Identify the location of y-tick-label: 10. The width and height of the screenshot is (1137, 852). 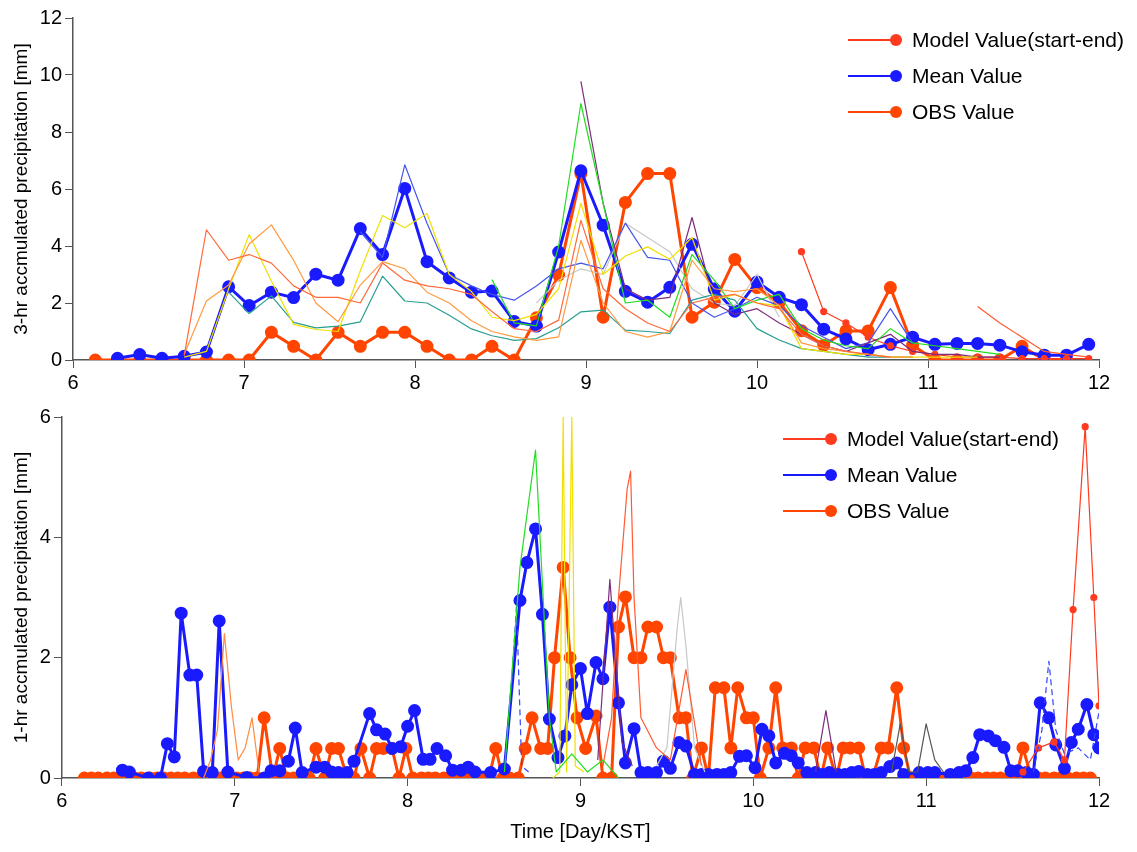
(51, 73).